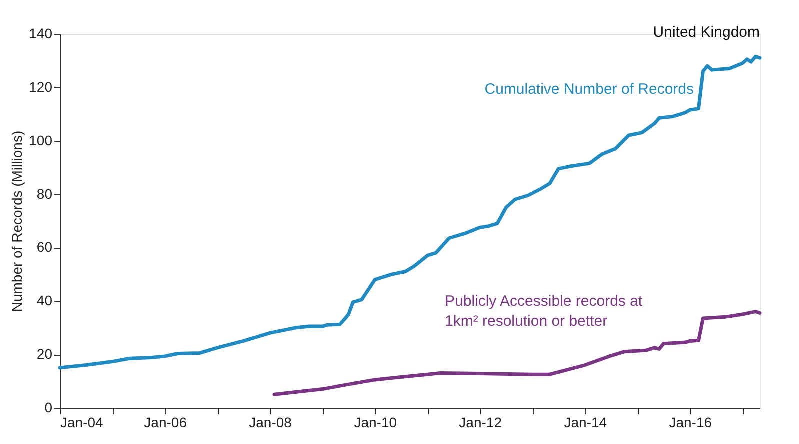 This screenshot has height=444, width=799. Describe the element at coordinates (480, 422) in the screenshot. I see `x-tick-label: Jan-12` at that location.